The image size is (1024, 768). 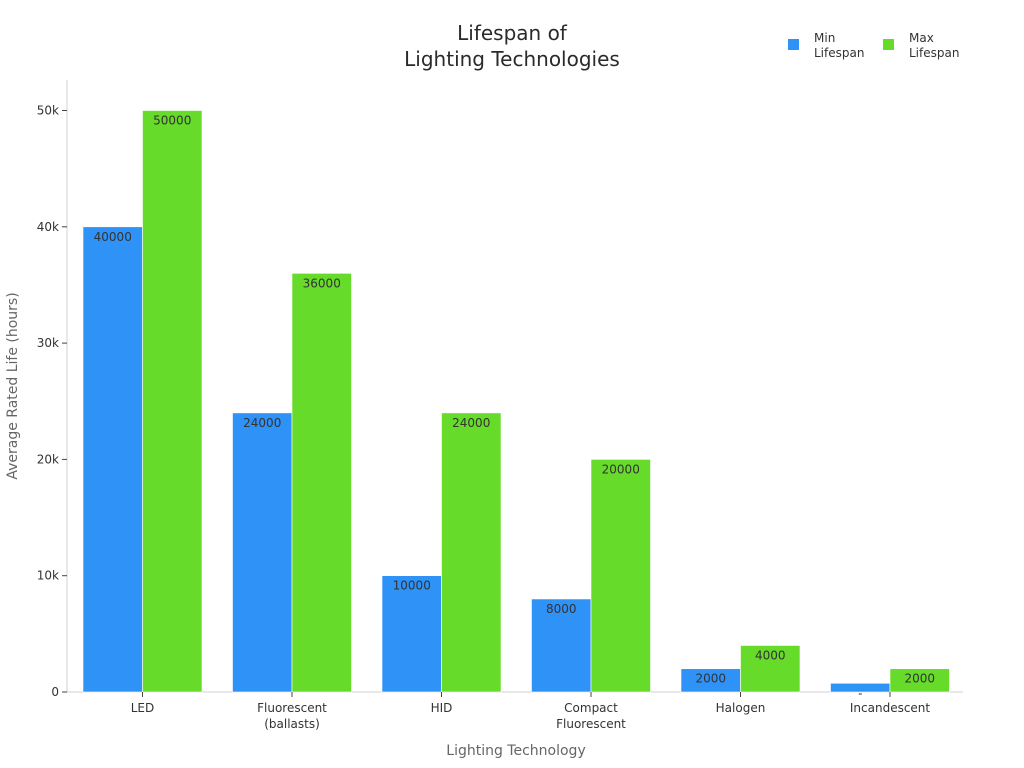 I want to click on data-label: 4000, so click(x=770, y=655).